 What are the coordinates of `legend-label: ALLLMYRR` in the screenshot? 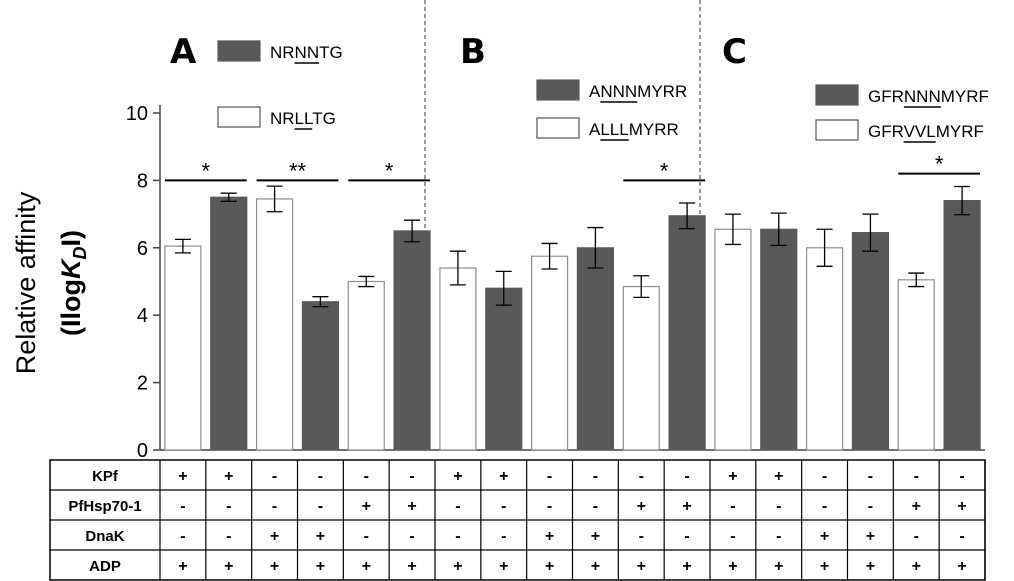 It's located at (634, 129).